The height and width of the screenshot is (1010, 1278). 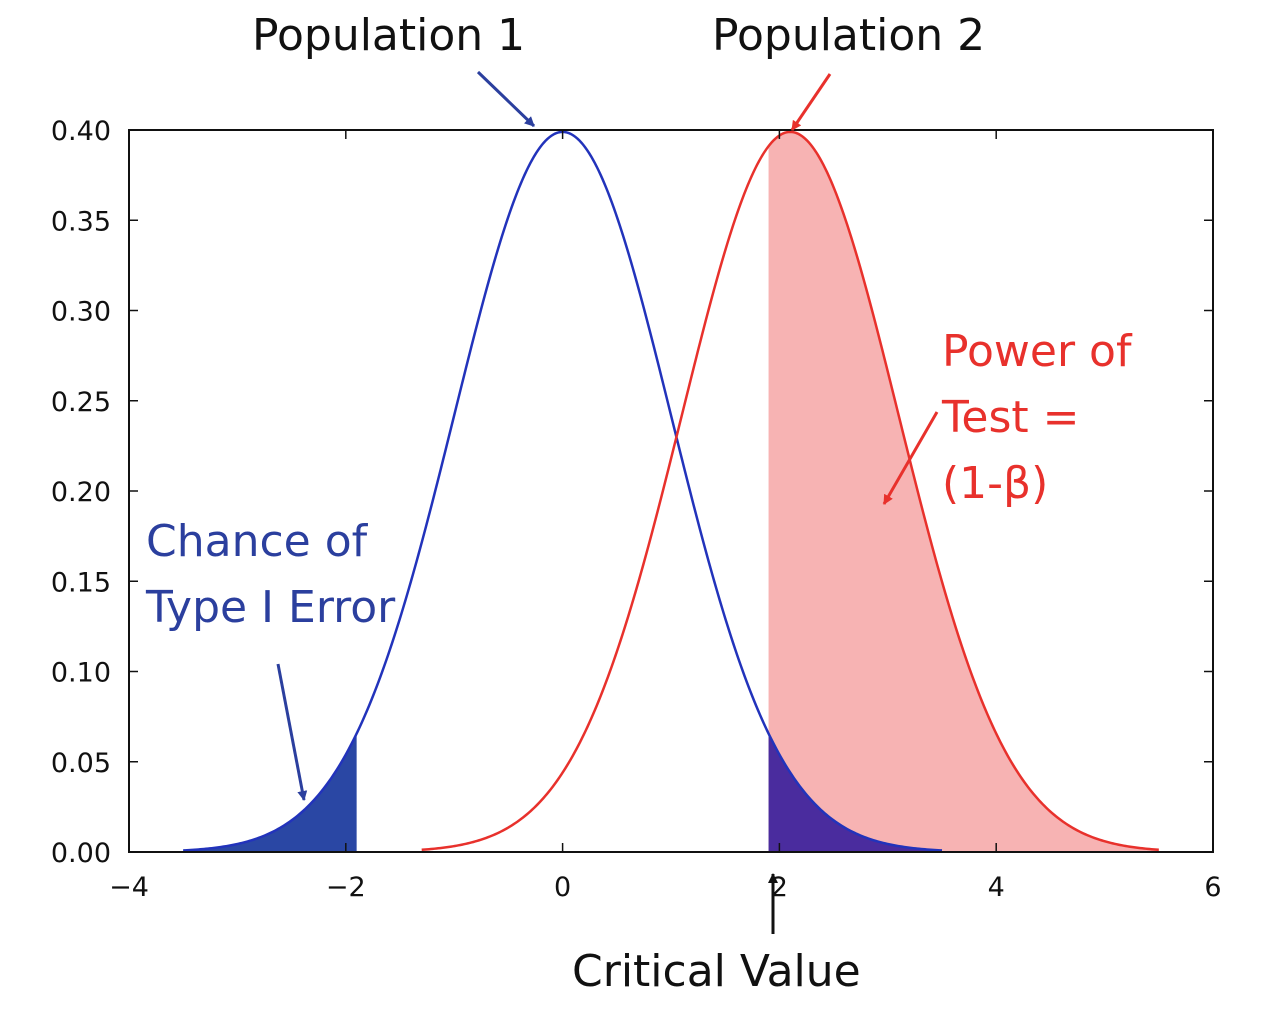 What do you see at coordinates (716, 971) in the screenshot?
I see `critical-value-label: Critical Value` at bounding box center [716, 971].